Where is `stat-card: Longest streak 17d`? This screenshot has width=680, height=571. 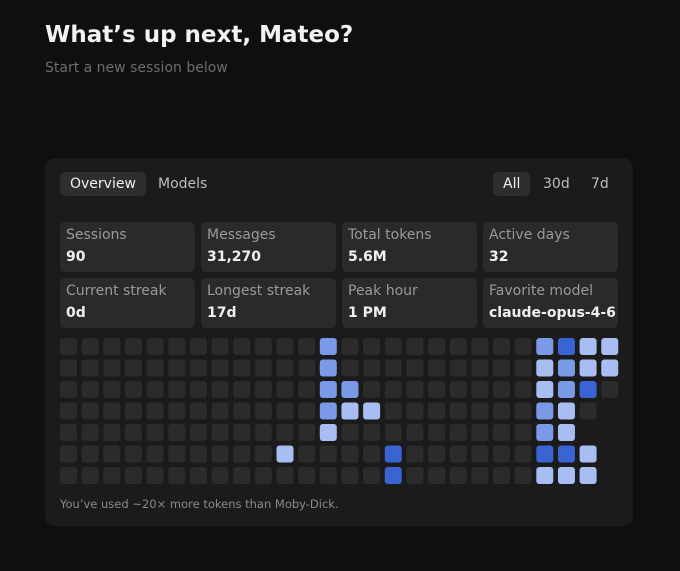 stat-card: Longest streak 17d is located at coordinates (268, 303).